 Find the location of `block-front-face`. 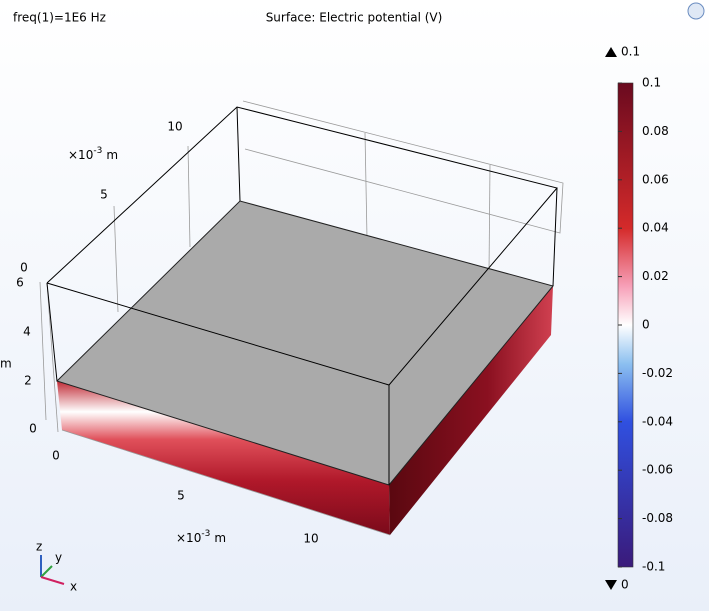

block-front-face is located at coordinates (223, 458).